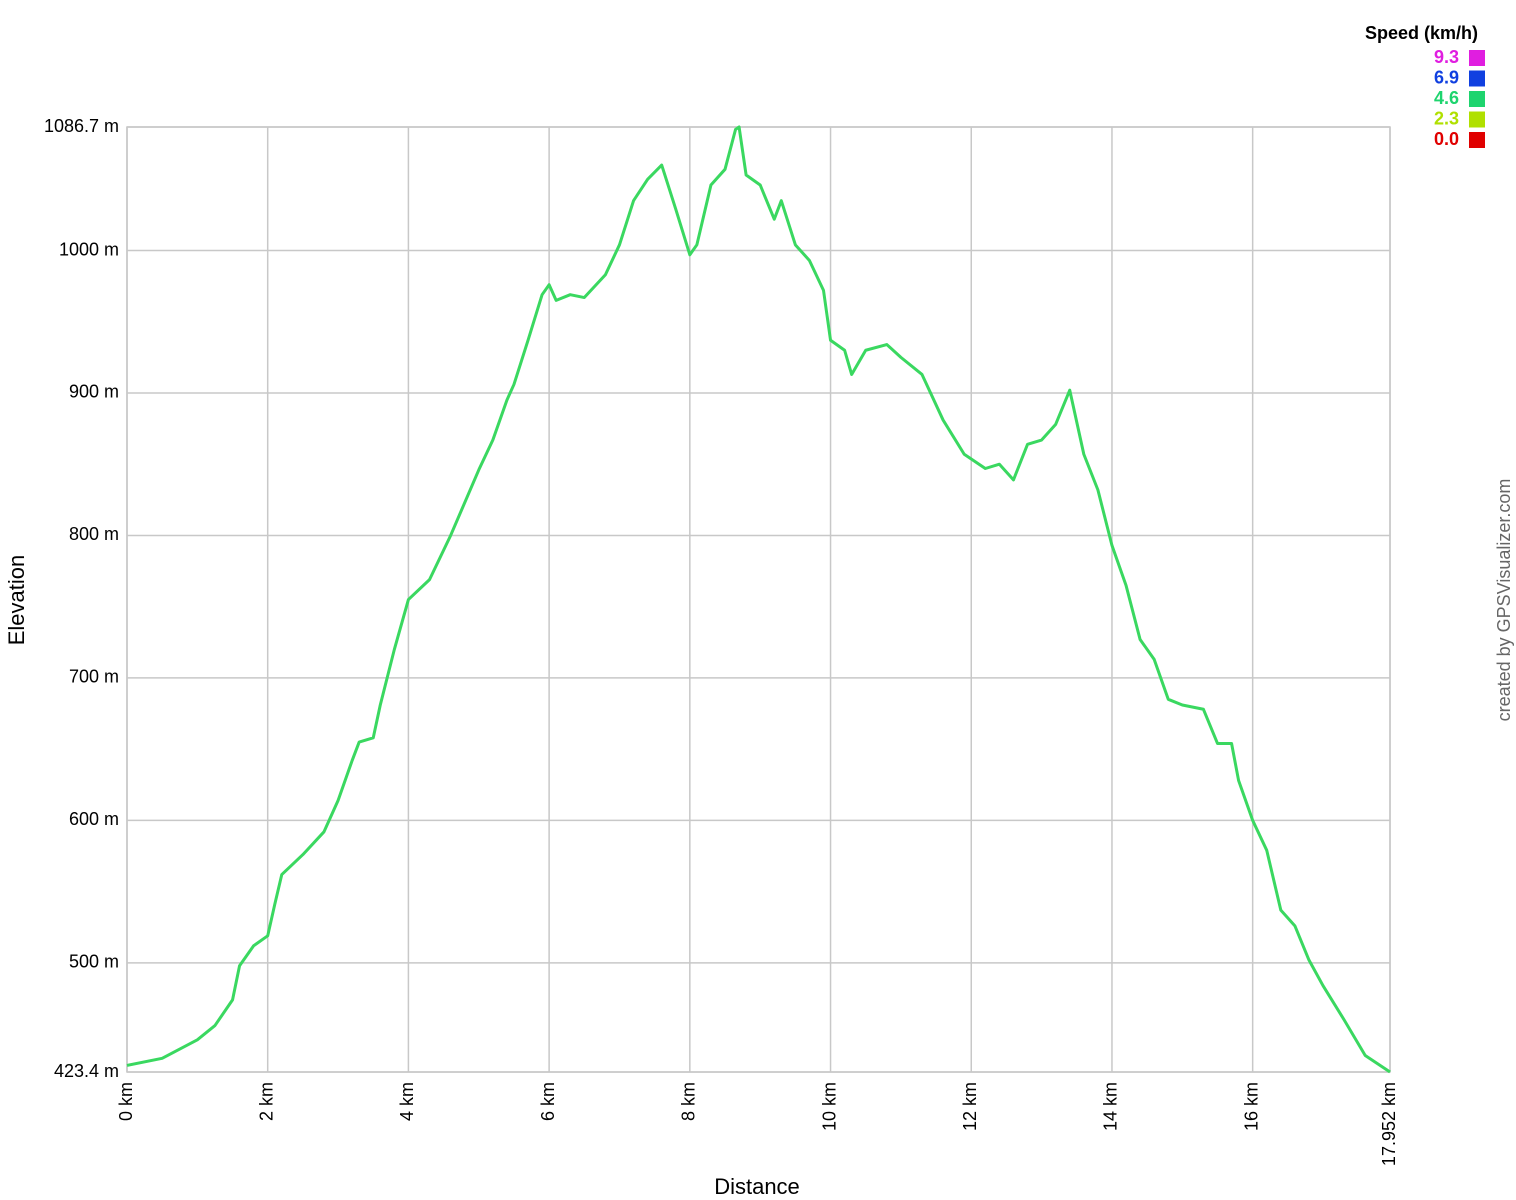 The image size is (1516, 1200). Describe the element at coordinates (757, 1186) in the screenshot. I see `x-axis-title: Distance` at that location.